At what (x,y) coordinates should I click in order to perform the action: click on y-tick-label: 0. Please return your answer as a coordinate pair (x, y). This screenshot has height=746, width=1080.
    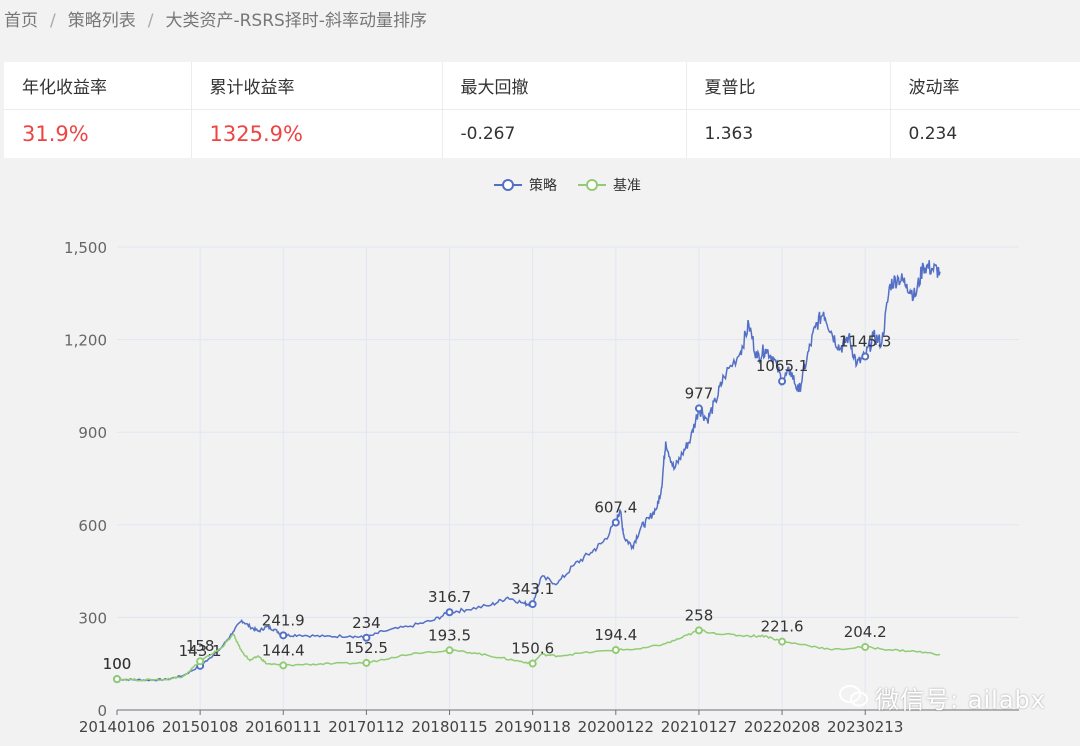
    Looking at the image, I should click on (102, 711).